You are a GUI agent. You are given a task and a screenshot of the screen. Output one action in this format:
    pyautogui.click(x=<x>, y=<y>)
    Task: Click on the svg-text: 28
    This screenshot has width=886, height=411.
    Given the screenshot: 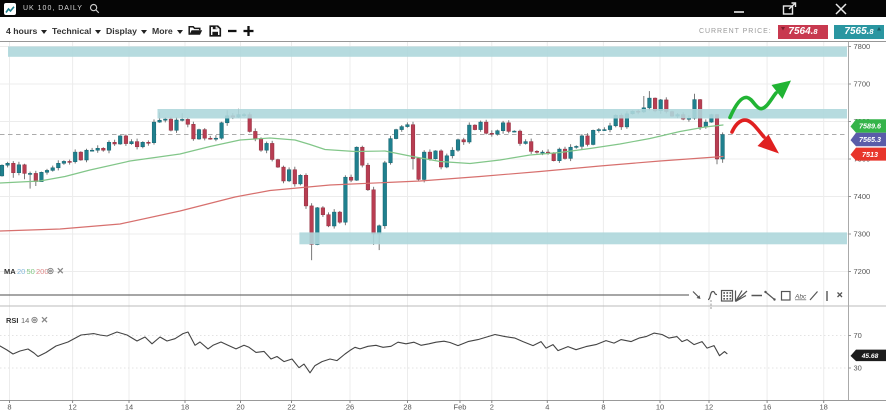 What is the action you would take?
    pyautogui.click(x=407, y=407)
    